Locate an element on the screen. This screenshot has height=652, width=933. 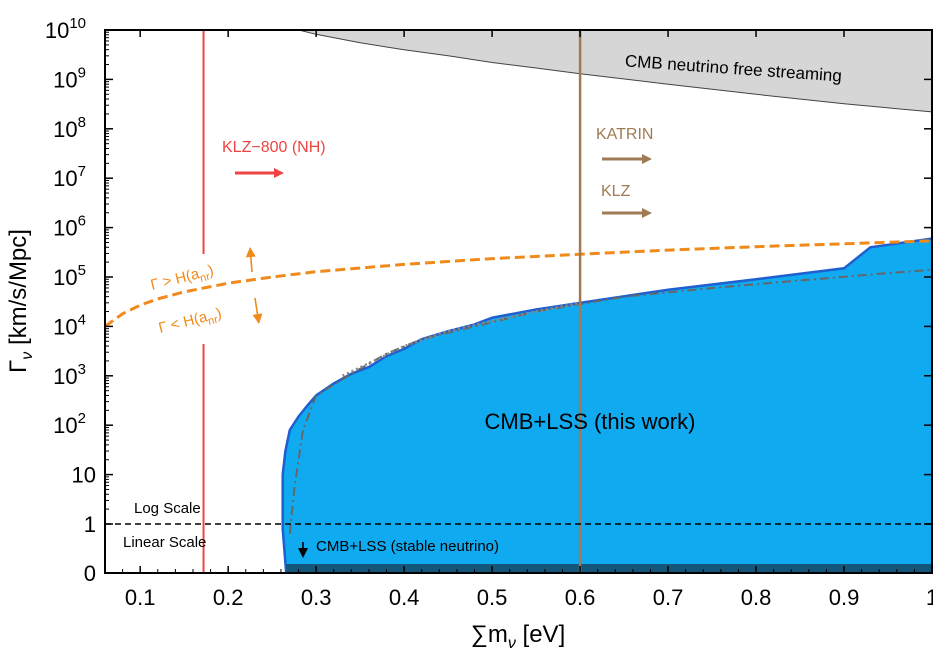
gamma-lt-label-main: Γ < H(a is located at coordinates (183, 322).